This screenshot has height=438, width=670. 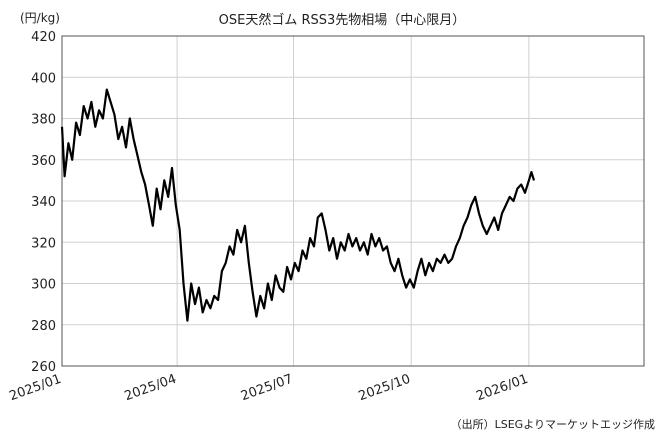 I want to click on y-unit-label: (円/kg), so click(x=40, y=18).